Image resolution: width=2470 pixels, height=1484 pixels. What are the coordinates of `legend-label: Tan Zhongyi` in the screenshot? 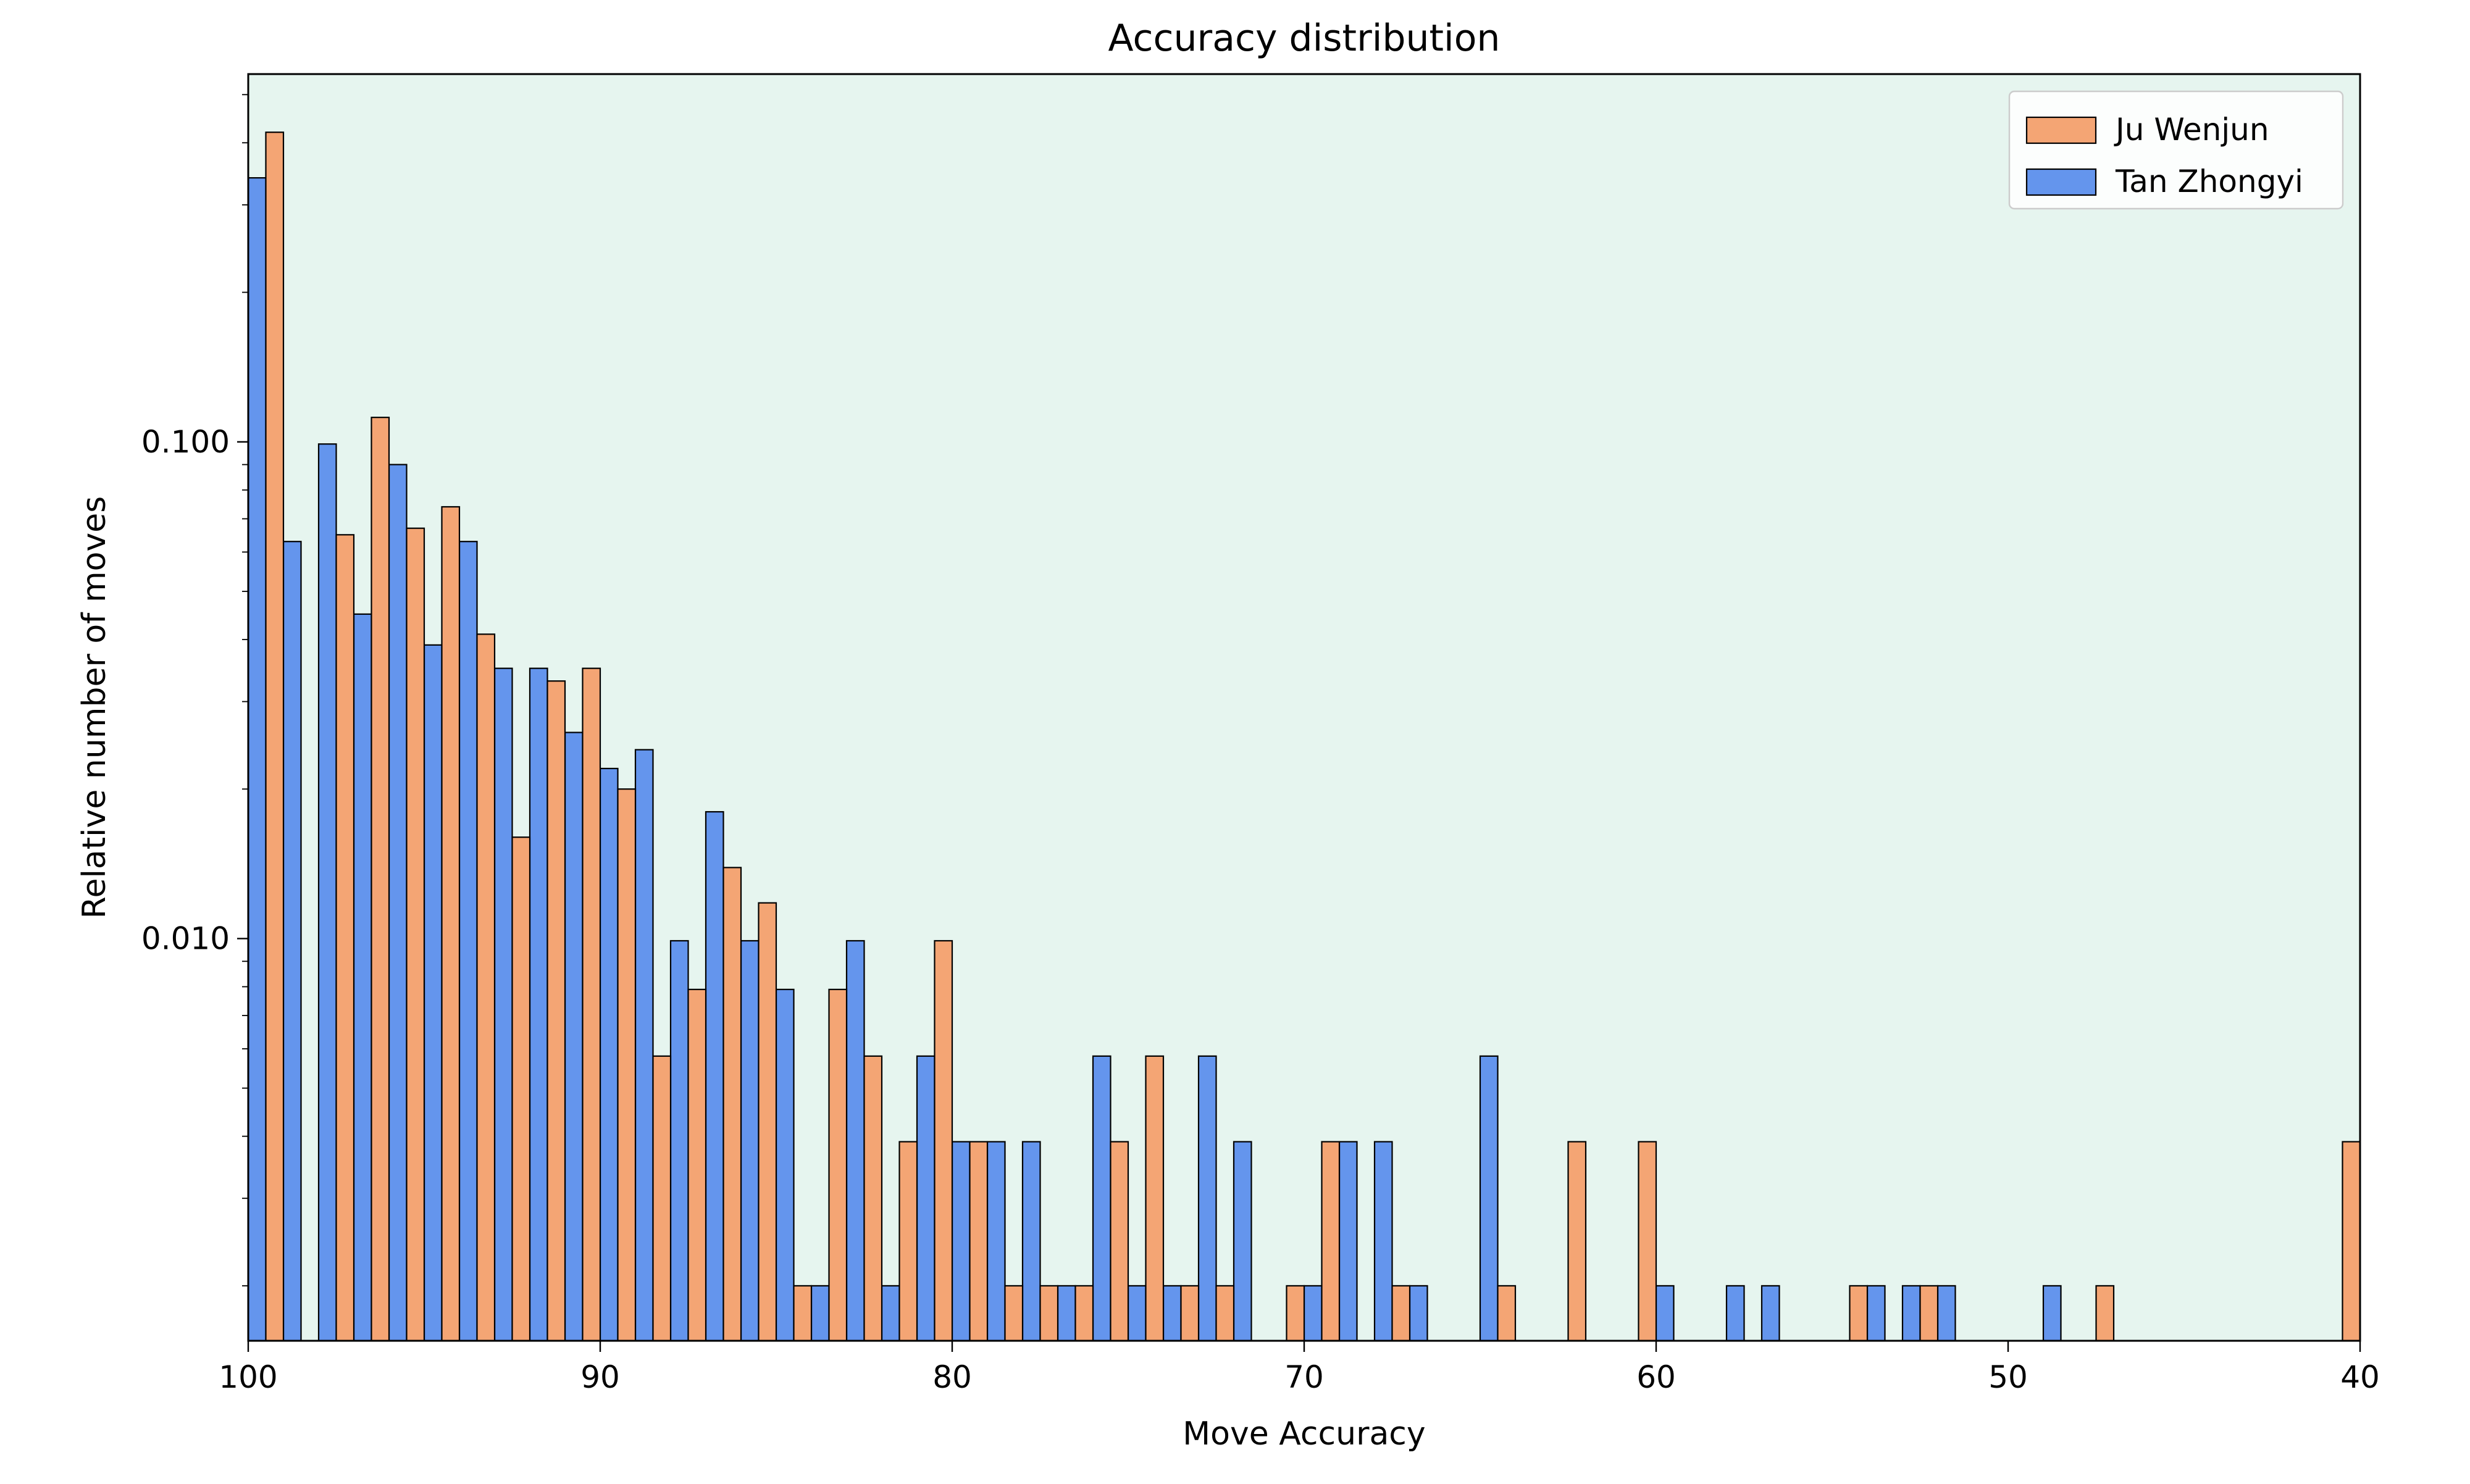 It's located at (2209, 181).